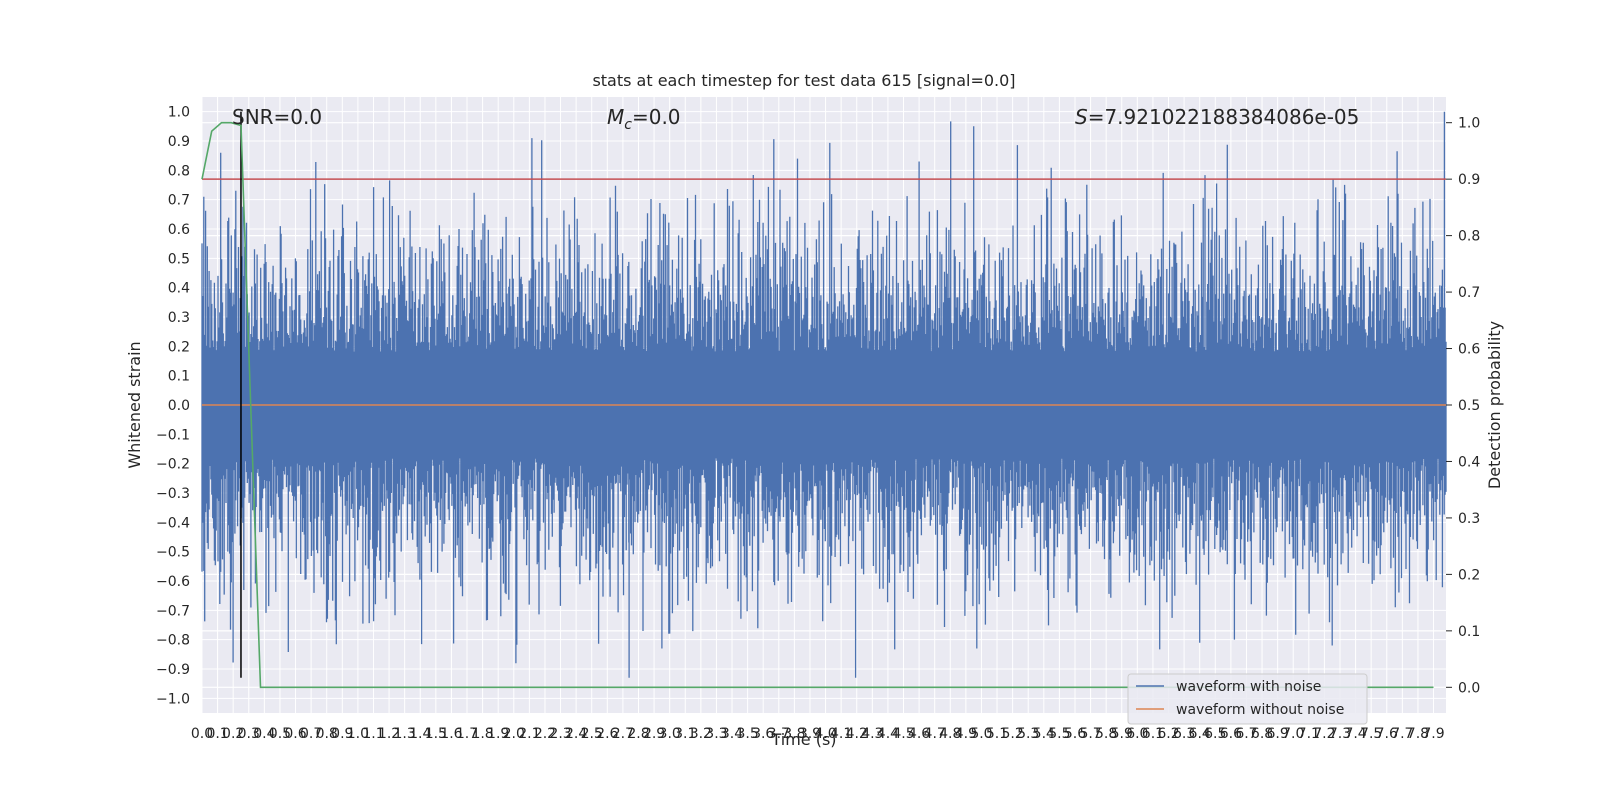 This screenshot has height=800, width=1600. I want to click on y-tick-label: 0.4, so click(179, 289).